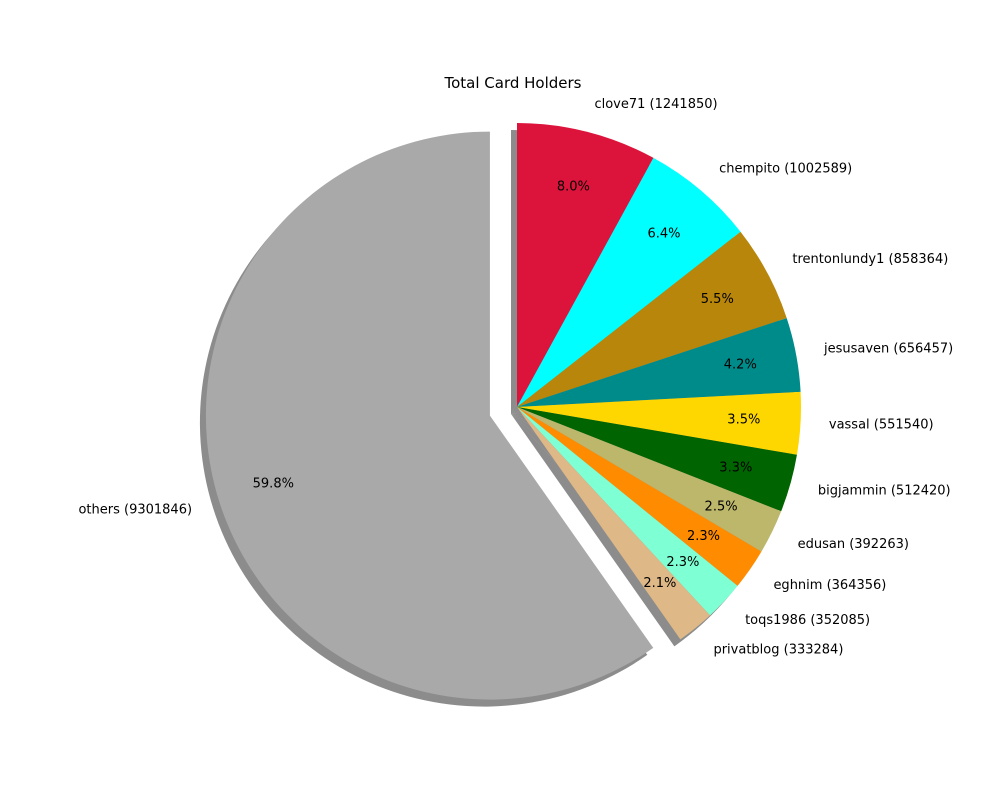 Image resolution: width=1000 pixels, height=800 pixels. Describe the element at coordinates (703, 536) in the screenshot. I see `slice-pct-eghnim: 2.3%` at that location.